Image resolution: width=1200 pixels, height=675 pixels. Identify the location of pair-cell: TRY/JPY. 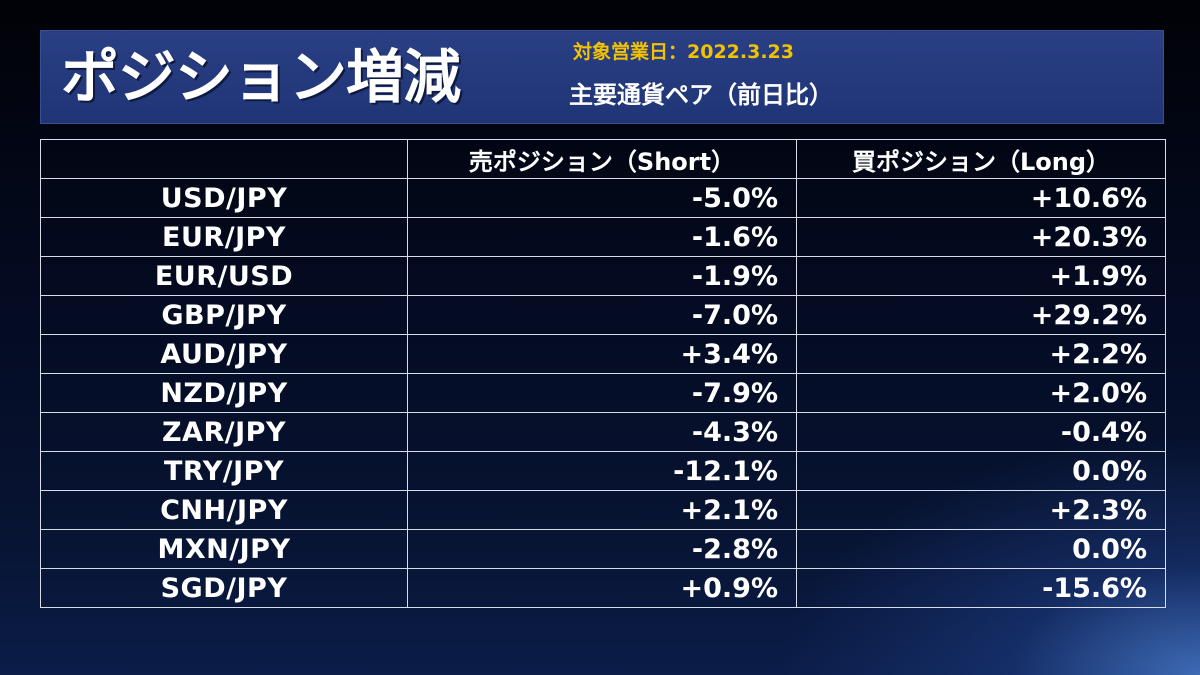
(224, 471).